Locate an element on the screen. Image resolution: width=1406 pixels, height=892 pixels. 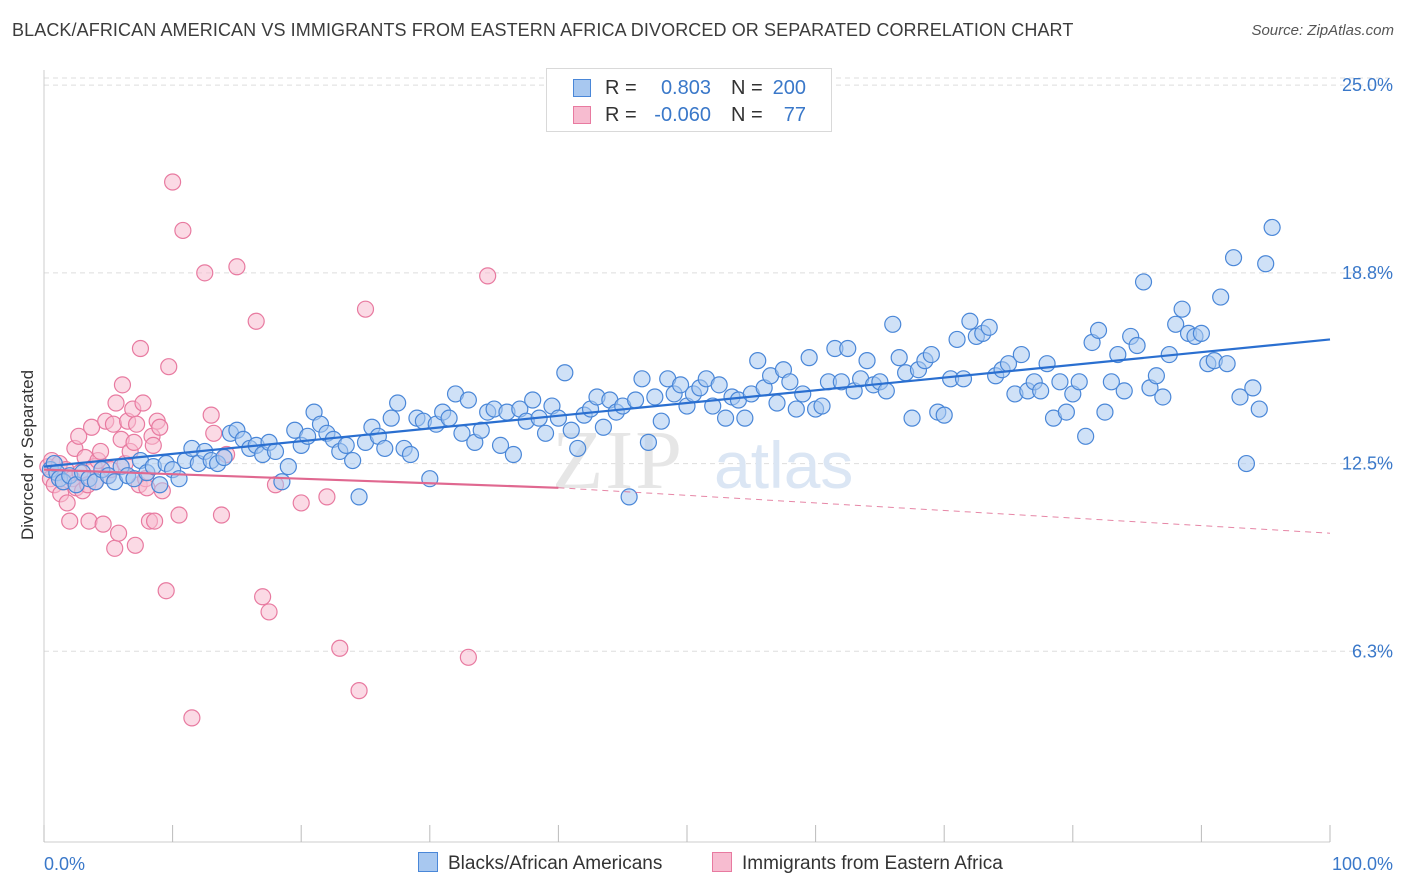
trend-line-blue is located at coordinates (687, 403).